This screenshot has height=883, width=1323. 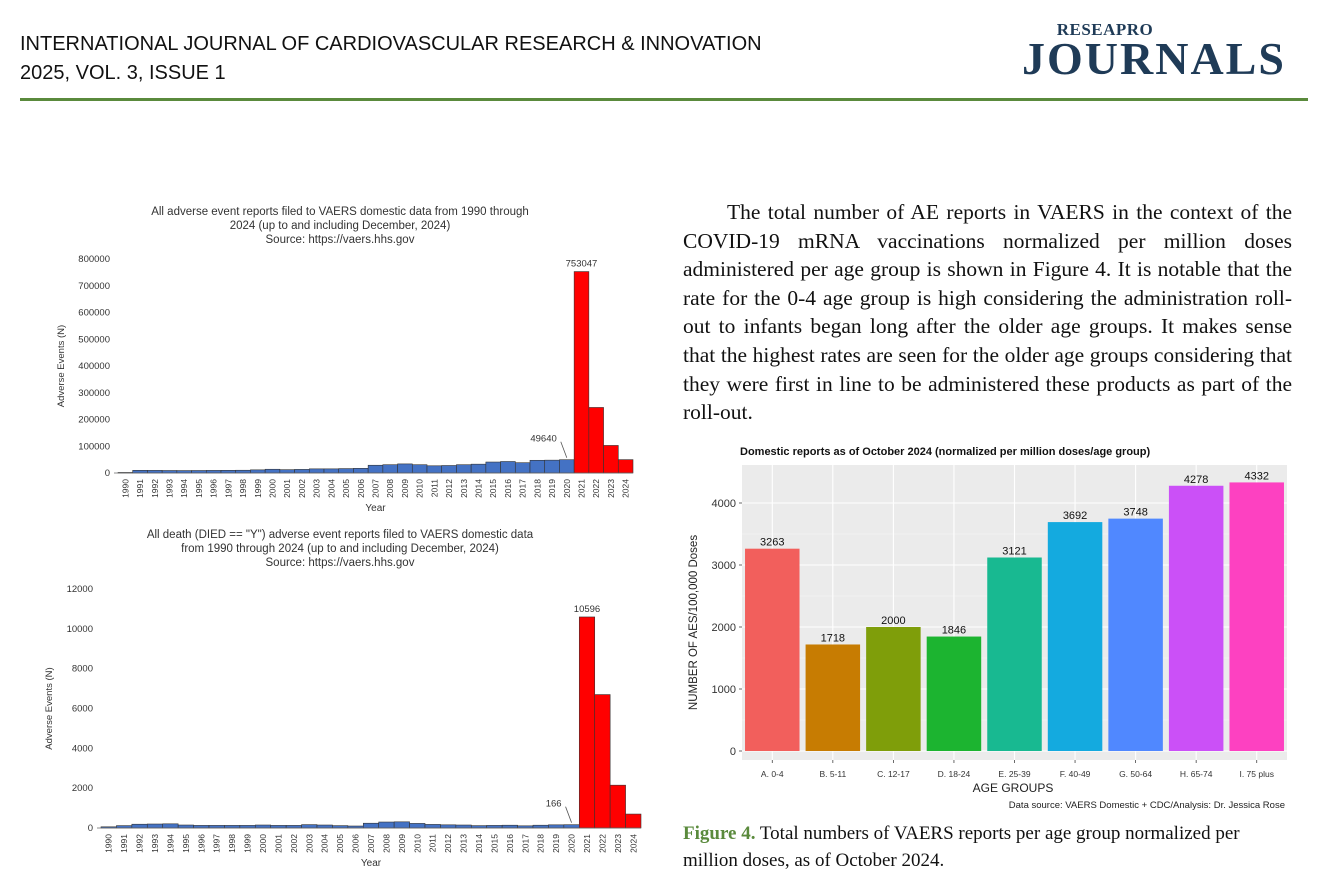 I want to click on x-tick-label: 2020, so click(x=572, y=843).